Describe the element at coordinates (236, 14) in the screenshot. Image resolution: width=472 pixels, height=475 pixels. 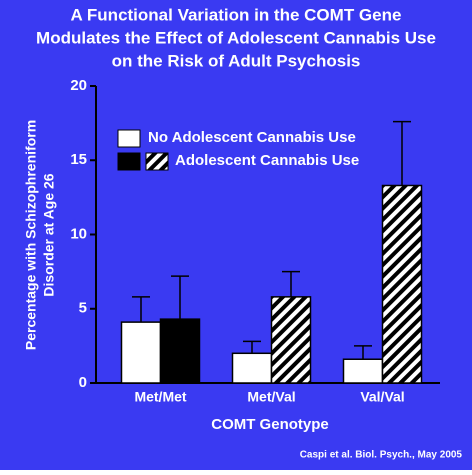
I see `chart-title: A Functional Variation in the COMT Gene` at that location.